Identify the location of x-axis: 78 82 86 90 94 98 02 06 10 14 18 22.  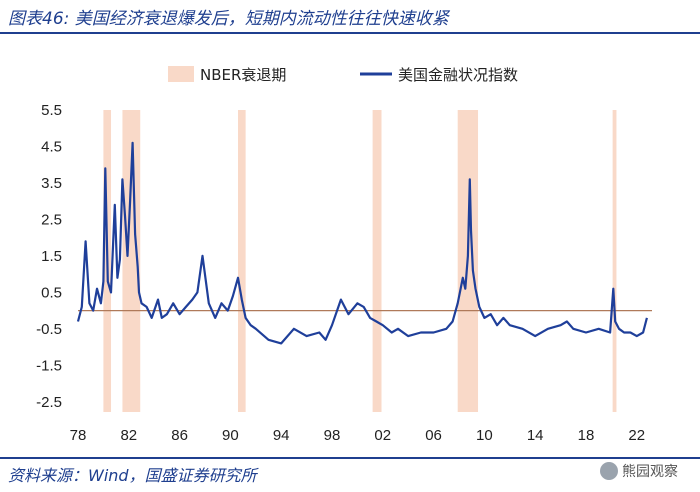
(357, 435).